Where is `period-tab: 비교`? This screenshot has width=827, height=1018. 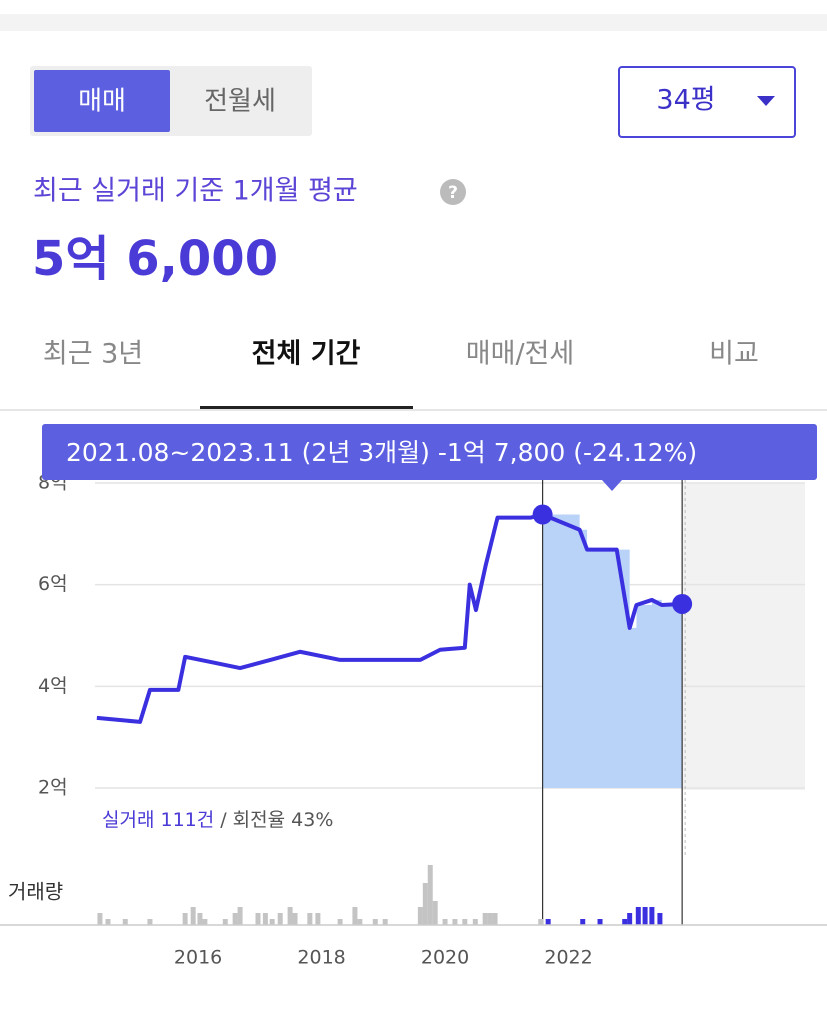
period-tab: 비교 is located at coordinates (734, 354).